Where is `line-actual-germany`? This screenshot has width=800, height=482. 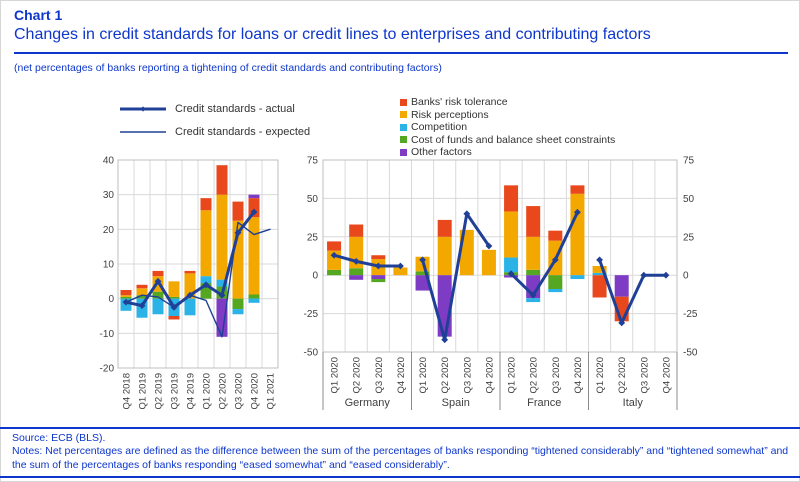
line-actual-germany is located at coordinates (367, 260).